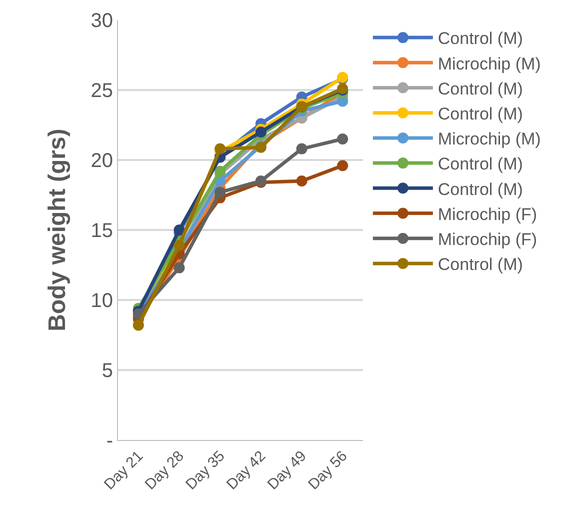 This screenshot has height=518, width=569. What do you see at coordinates (109, 441) in the screenshot?
I see `y-tick-label: -` at bounding box center [109, 441].